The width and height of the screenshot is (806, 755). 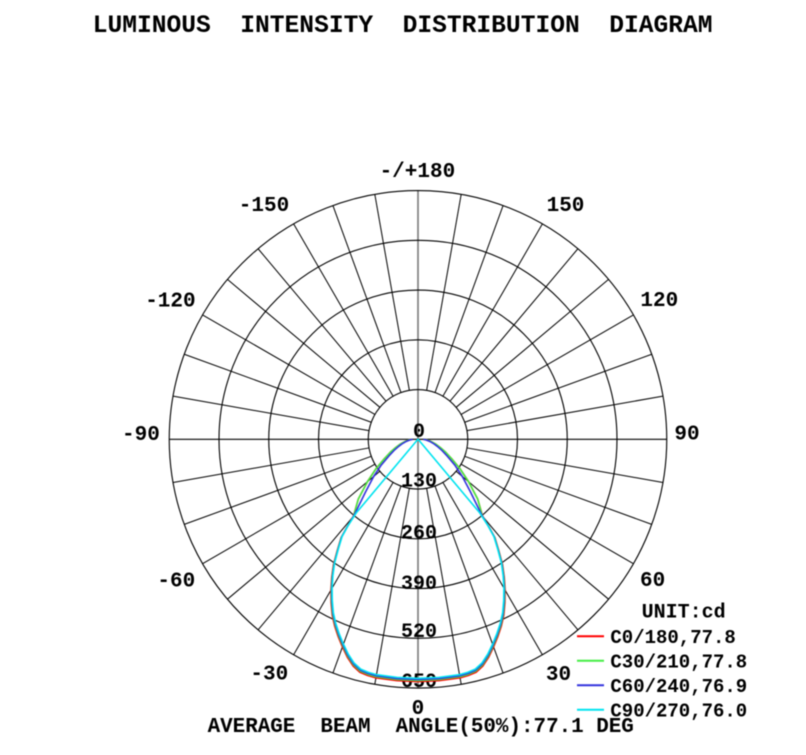 I want to click on svg-text: 260, so click(x=419, y=534).